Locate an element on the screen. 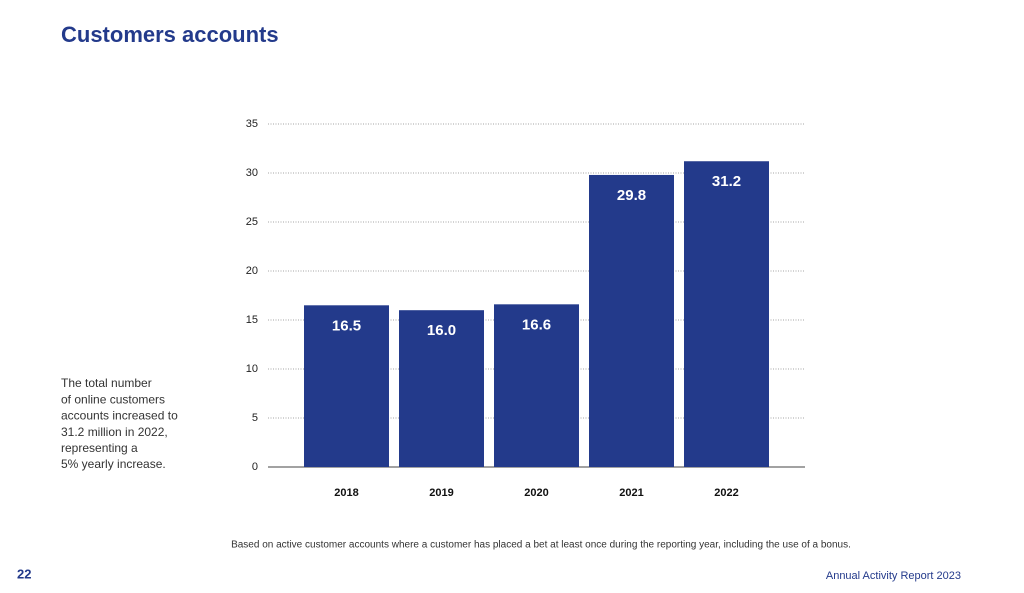 The image size is (1024, 593). value-label: 31.2 is located at coordinates (726, 181).